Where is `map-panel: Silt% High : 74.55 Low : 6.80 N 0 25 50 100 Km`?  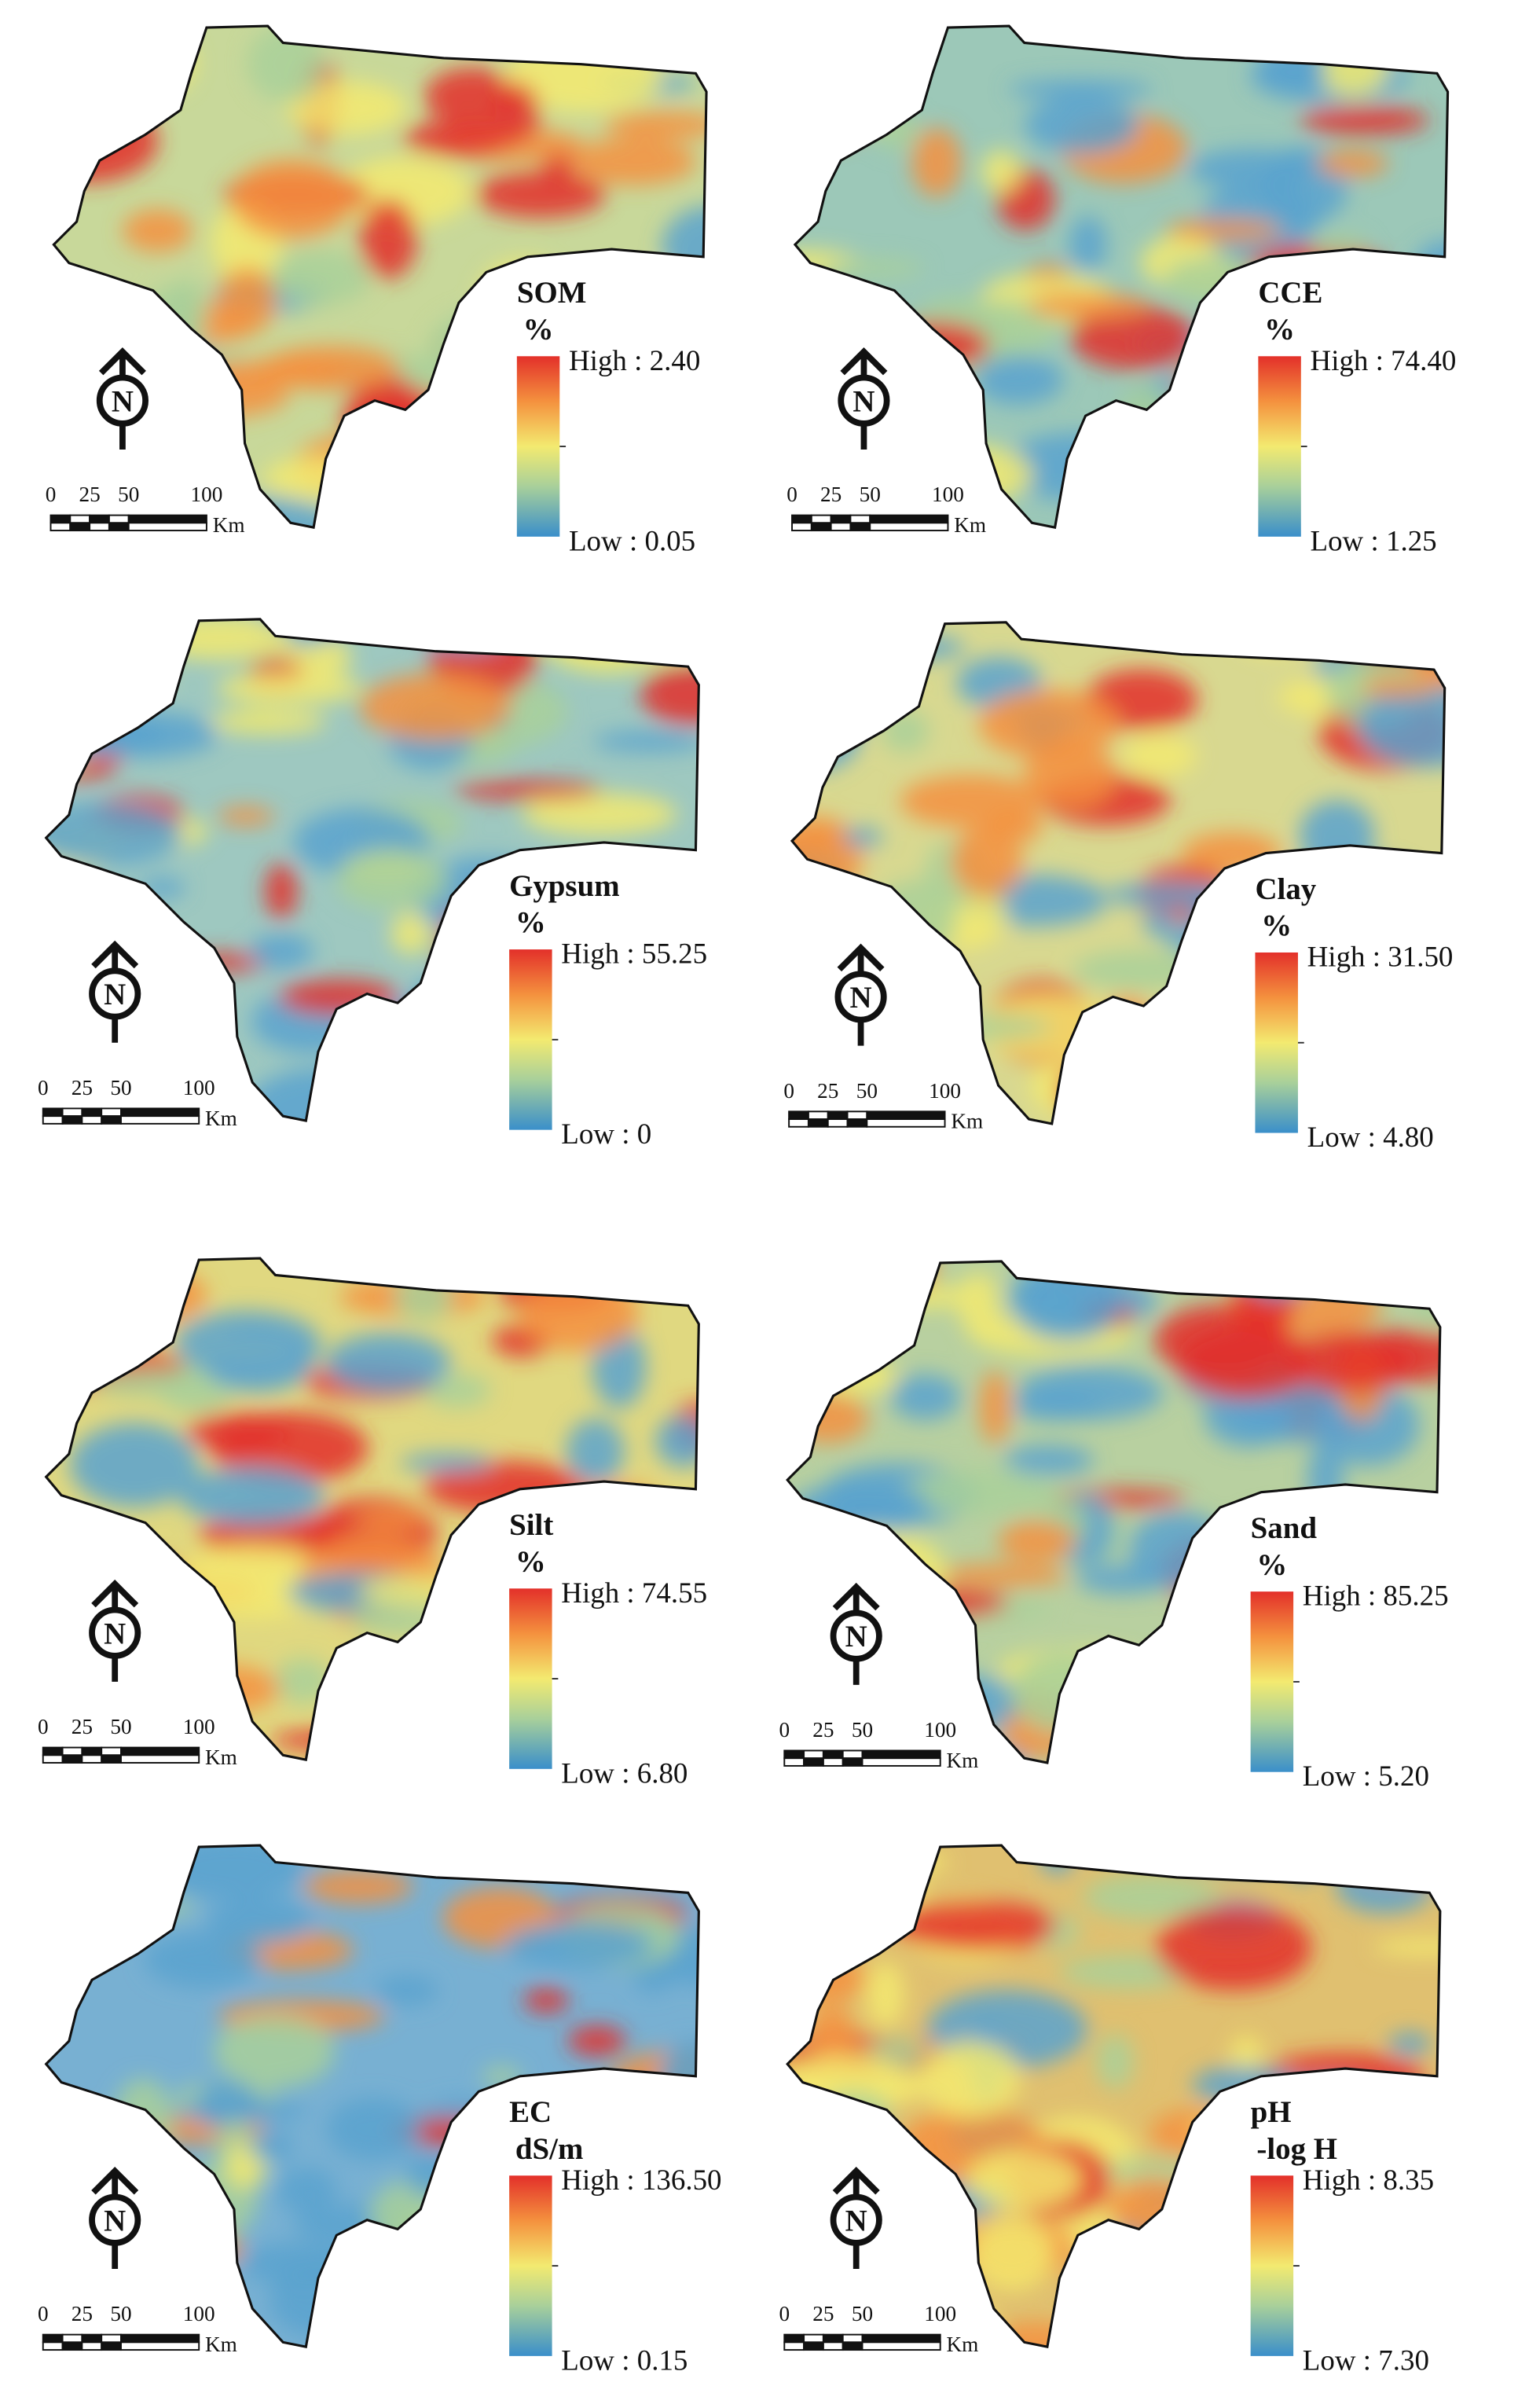
map-panel: Silt% High : 74.55 Low : 6.80 N 0 25 50 100 Km is located at coordinates (372, 1523).